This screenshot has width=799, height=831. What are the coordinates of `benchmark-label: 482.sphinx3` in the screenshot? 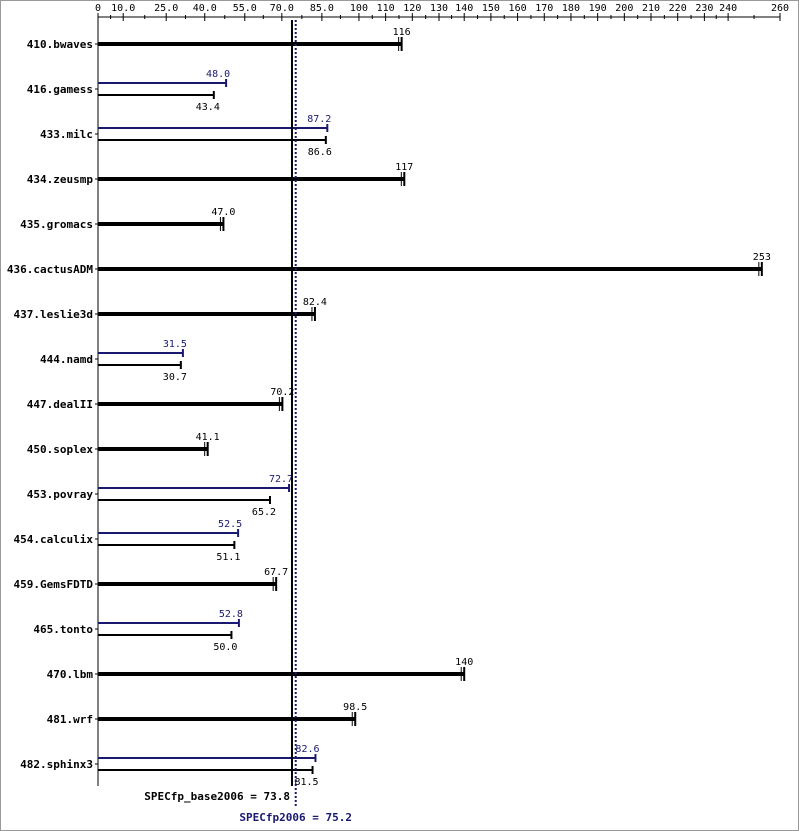 It's located at (56, 764).